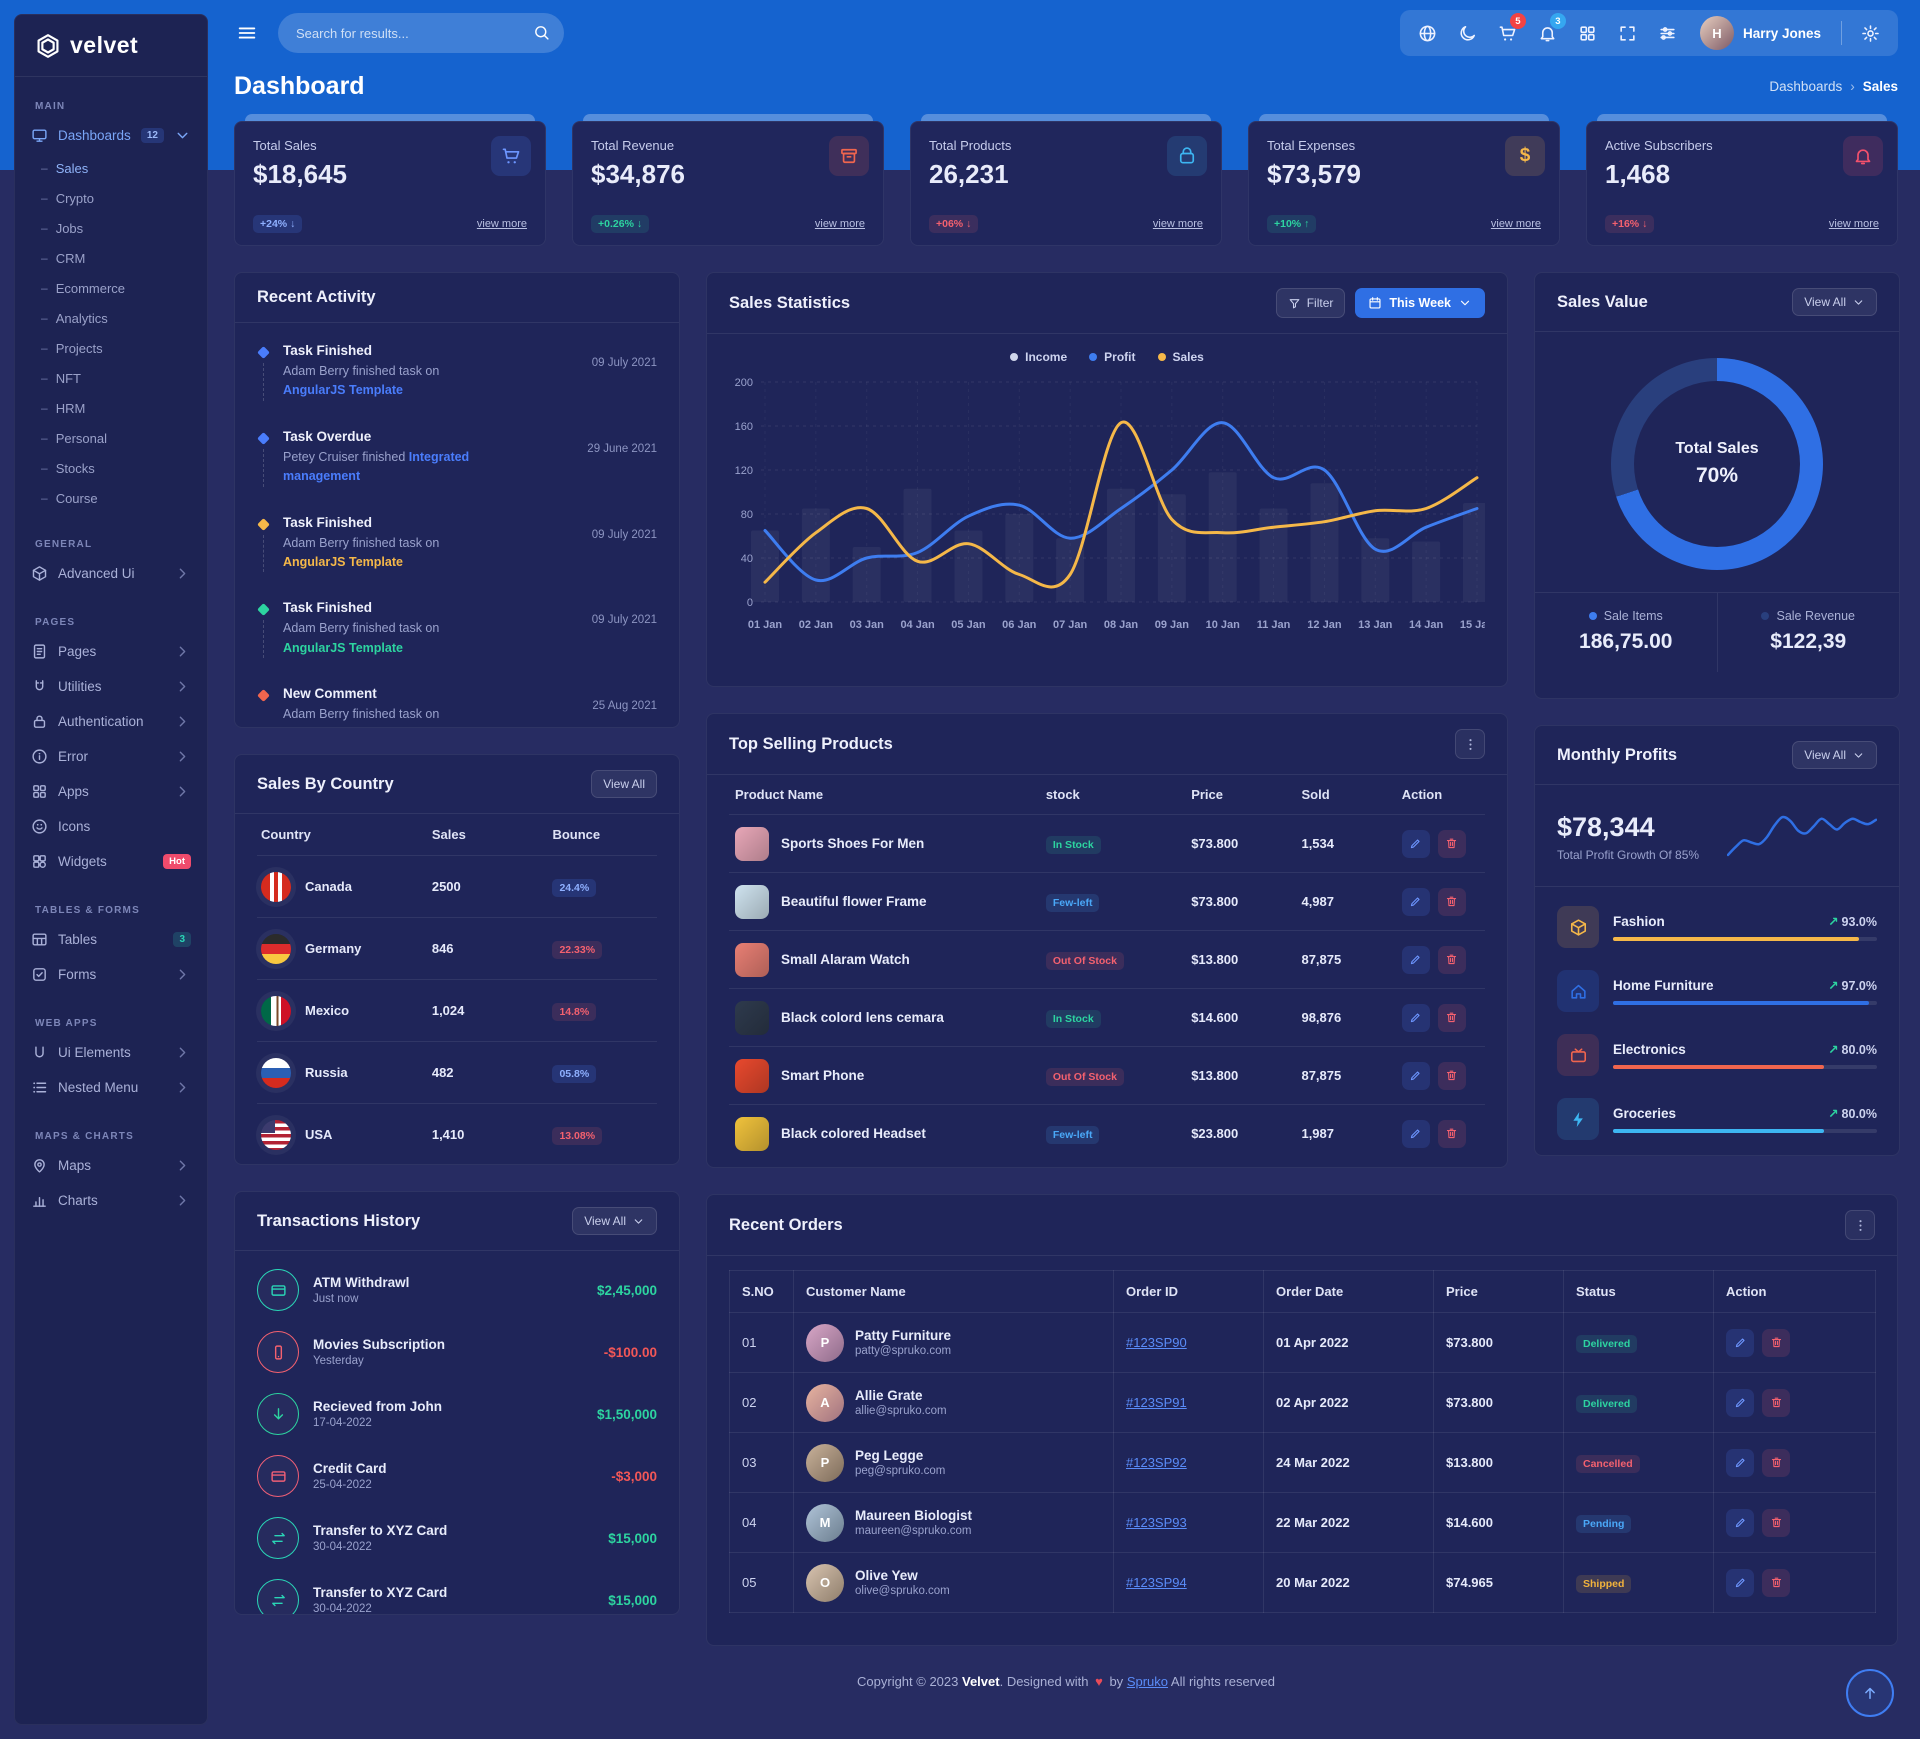 This screenshot has width=1920, height=1739. Describe the element at coordinates (111, 861) in the screenshot. I see `sidebar-item-widgets: Widgets Hot` at that location.